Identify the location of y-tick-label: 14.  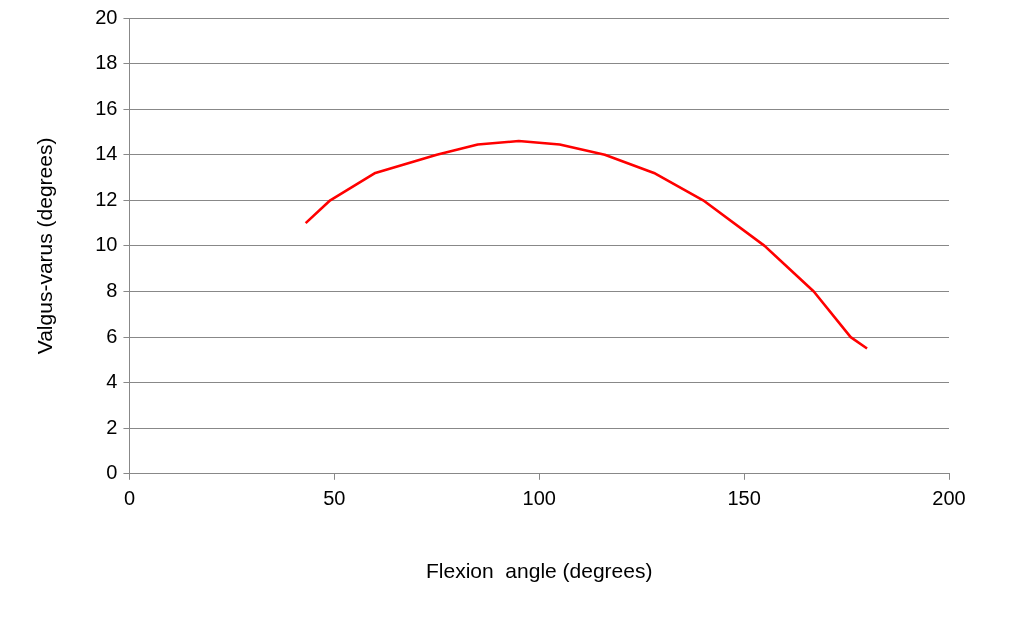
(106, 153).